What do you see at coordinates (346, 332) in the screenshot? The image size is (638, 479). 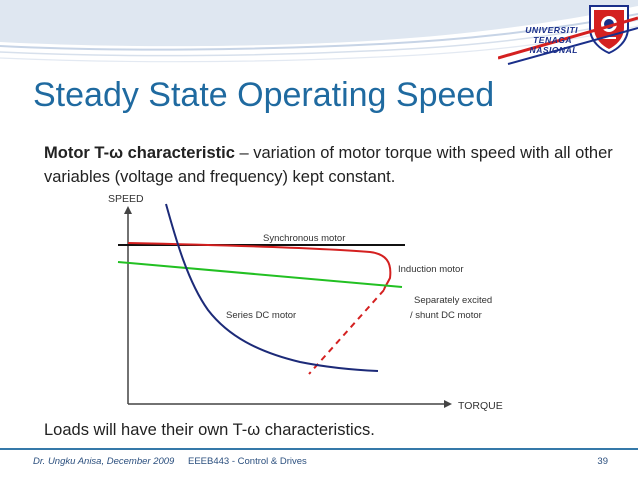 I see `series-induction-motor-dashed` at bounding box center [346, 332].